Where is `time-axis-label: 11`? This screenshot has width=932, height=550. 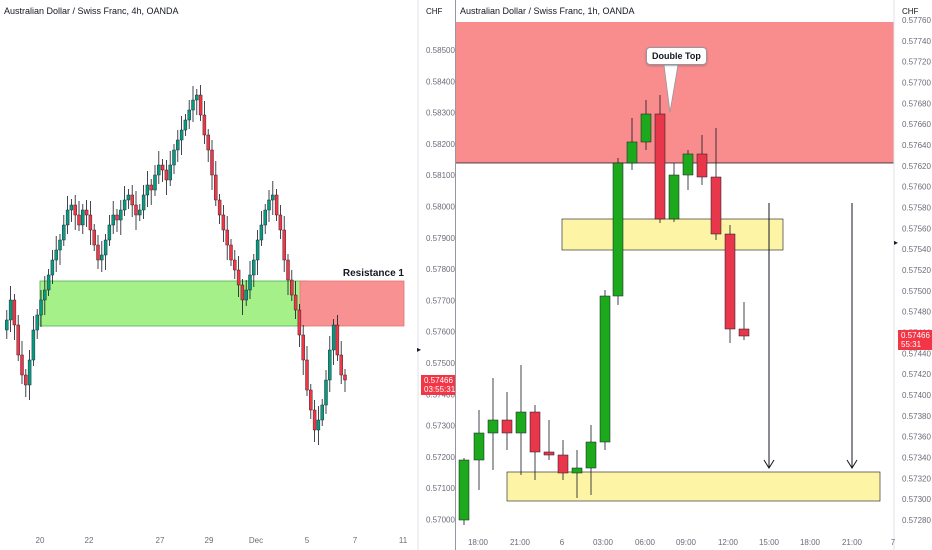
time-axis-label: 11 is located at coordinates (403, 540).